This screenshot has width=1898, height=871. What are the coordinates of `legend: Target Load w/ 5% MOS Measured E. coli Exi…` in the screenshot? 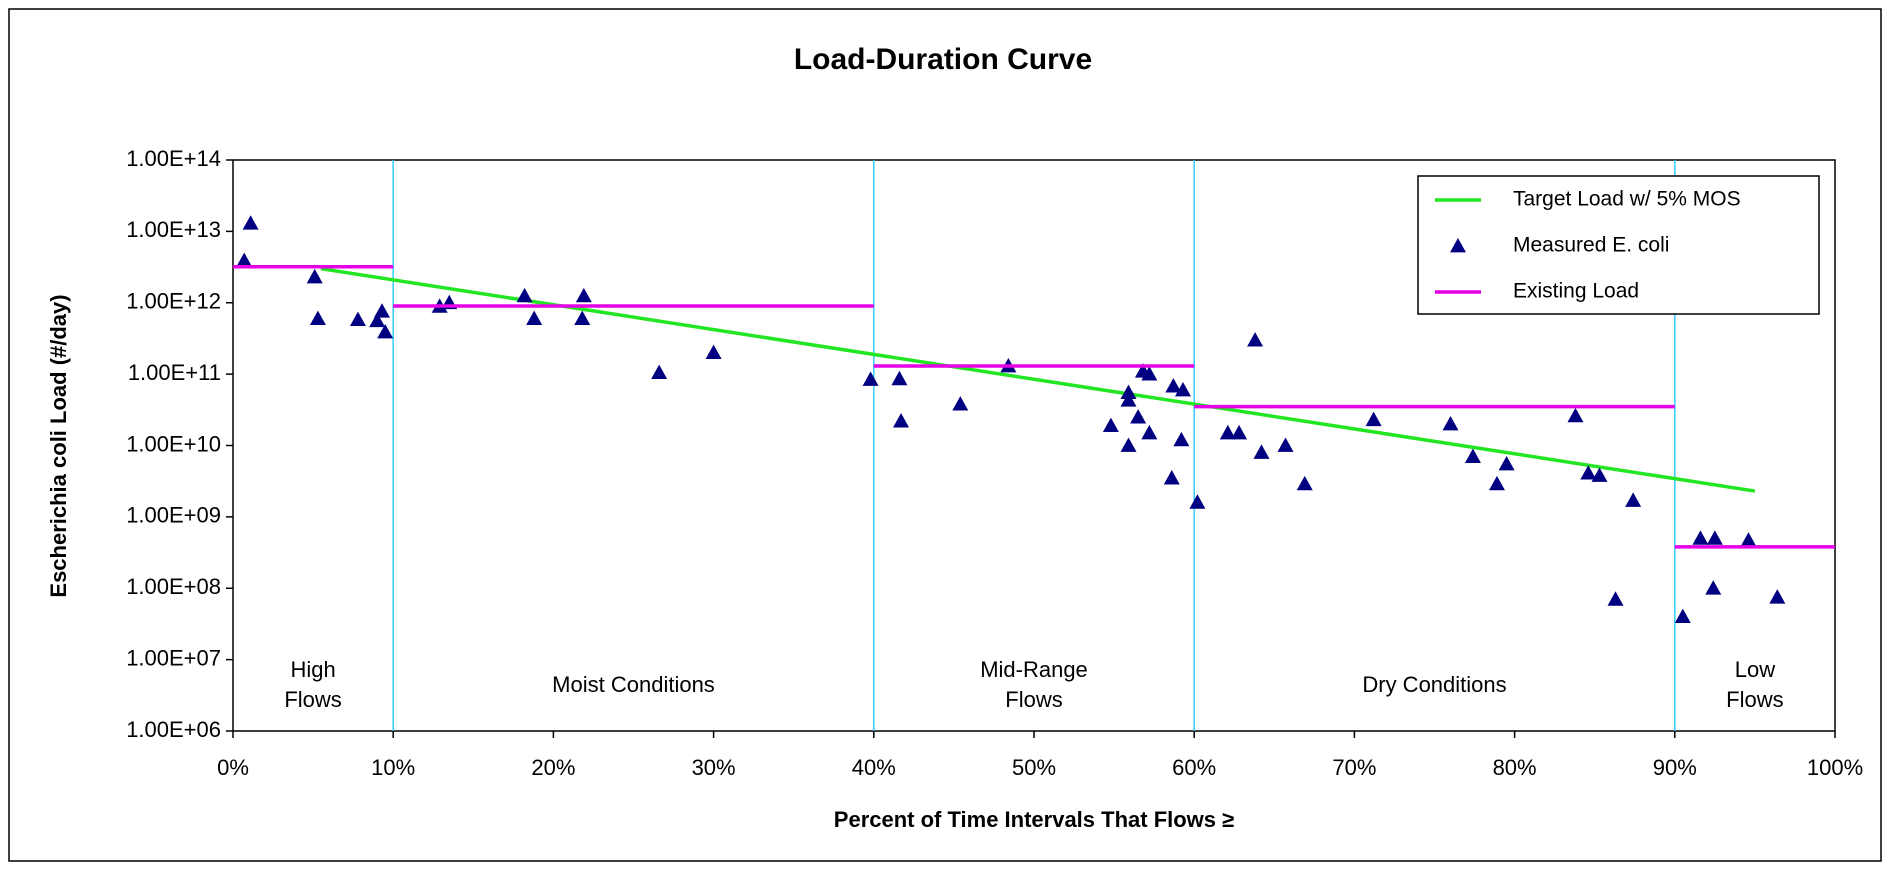 It's located at (1618, 245).